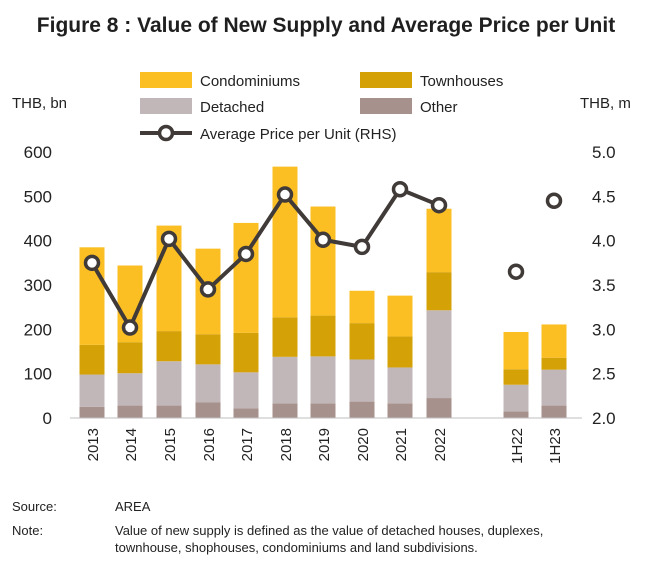 The width and height of the screenshot is (652, 567). Describe the element at coordinates (604, 374) in the screenshot. I see `right-tick-label: 2.5` at that location.